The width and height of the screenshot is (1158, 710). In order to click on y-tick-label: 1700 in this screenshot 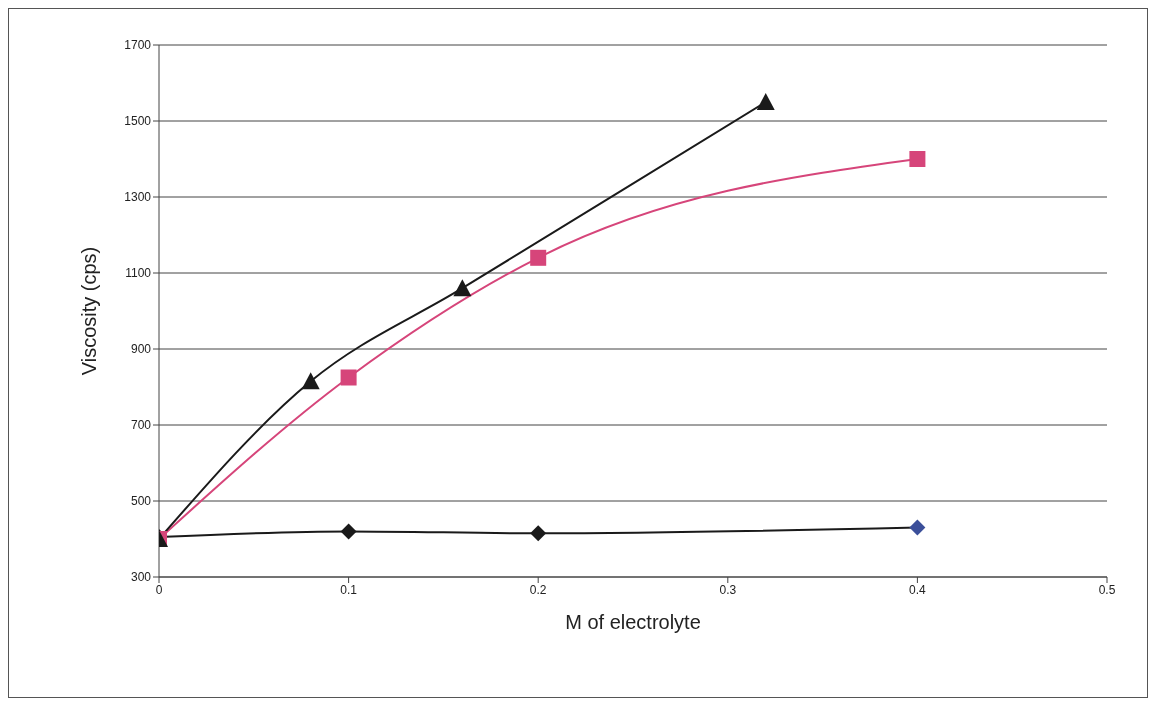, I will do `click(138, 45)`.